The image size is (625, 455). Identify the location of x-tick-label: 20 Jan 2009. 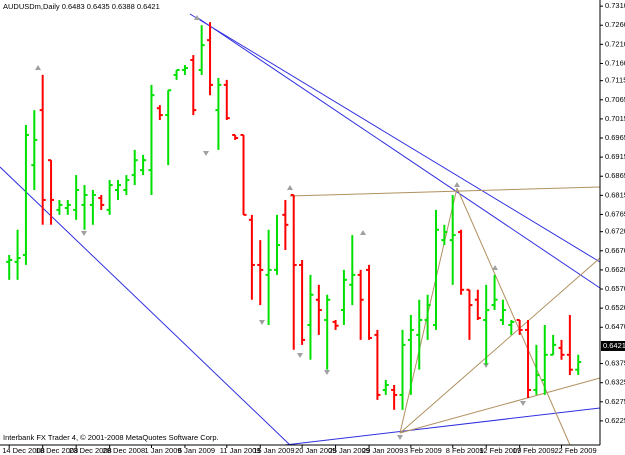
(315, 450).